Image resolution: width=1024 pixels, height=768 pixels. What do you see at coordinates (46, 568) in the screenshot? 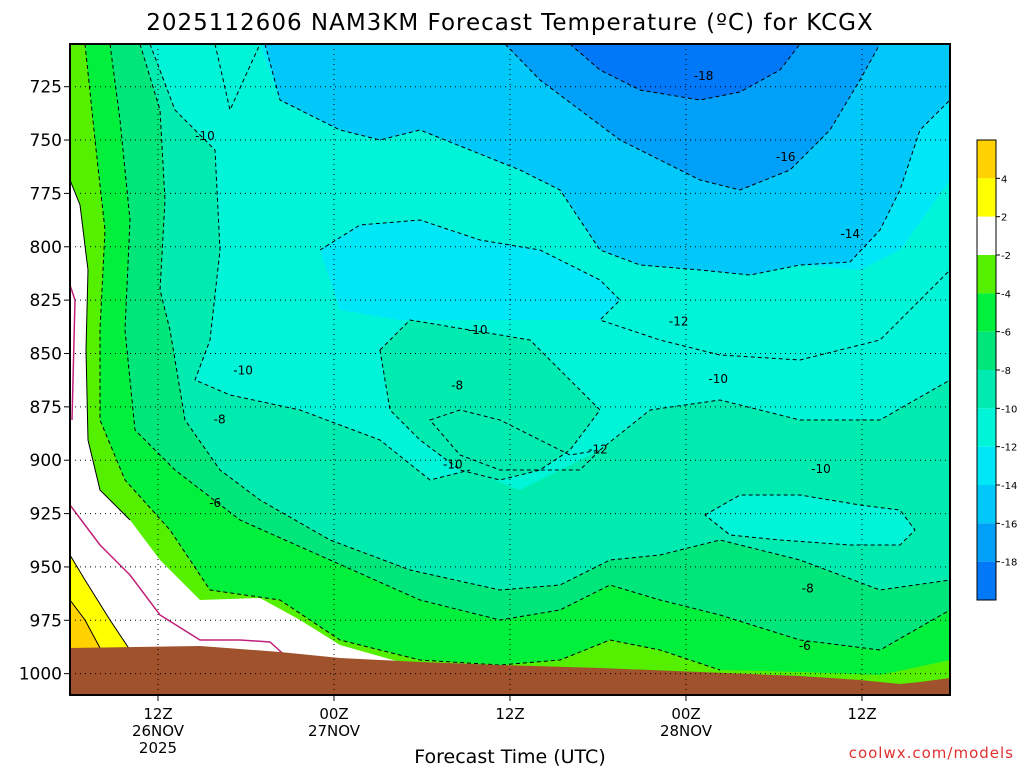
I see `y-tick-label: 950` at bounding box center [46, 568].